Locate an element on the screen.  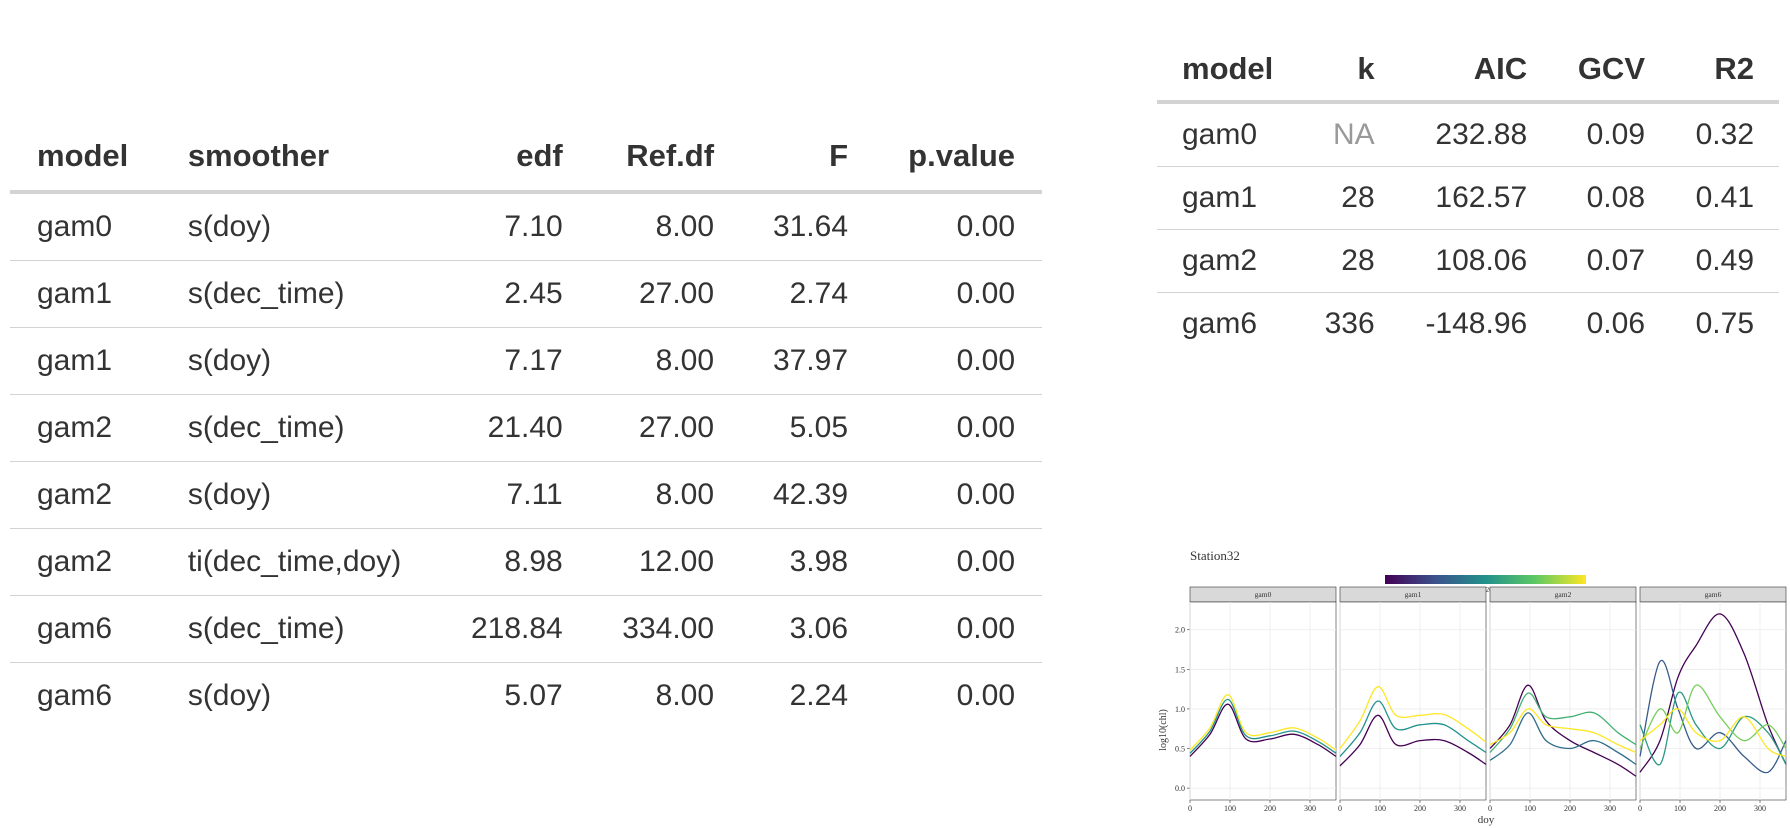
column-header: AIC is located at coordinates (1476, 71).